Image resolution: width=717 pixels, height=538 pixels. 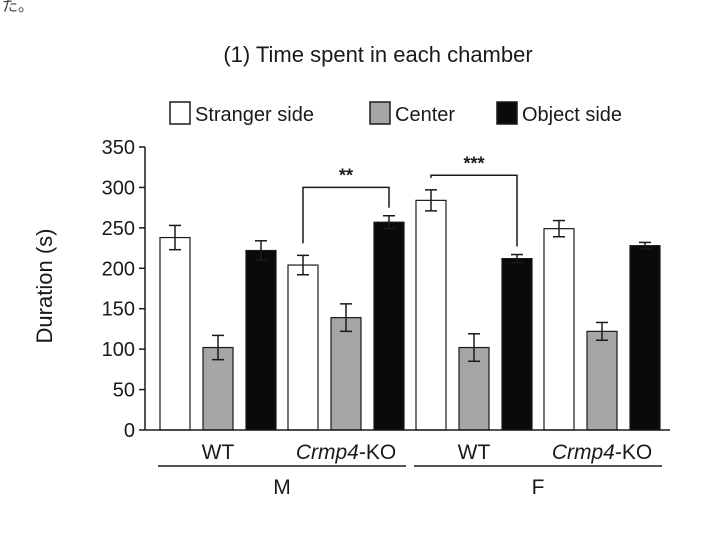 What do you see at coordinates (572, 115) in the screenshot?
I see `legend-label: Object side` at bounding box center [572, 115].